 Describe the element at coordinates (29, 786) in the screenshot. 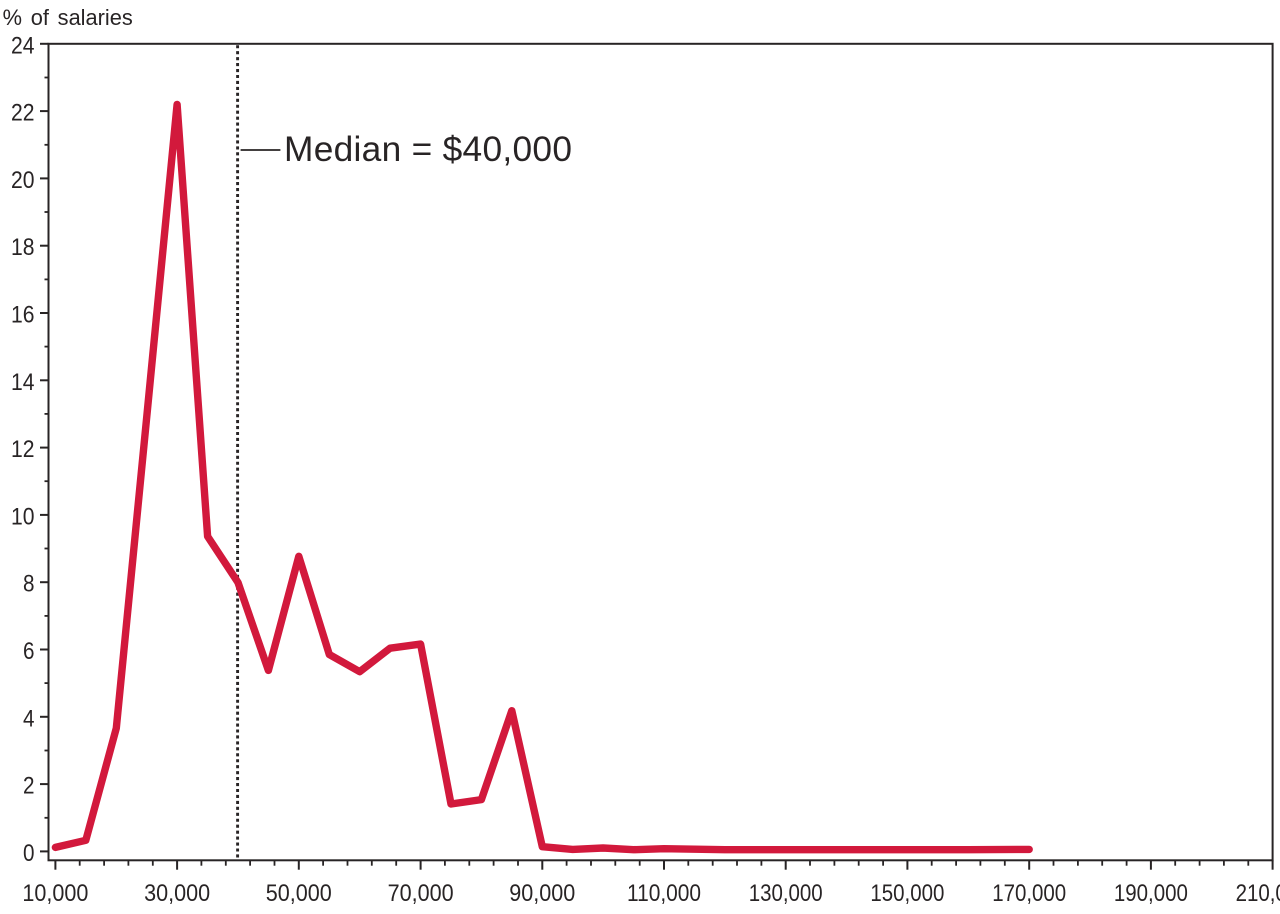

I see `svg-text: 2` at that location.